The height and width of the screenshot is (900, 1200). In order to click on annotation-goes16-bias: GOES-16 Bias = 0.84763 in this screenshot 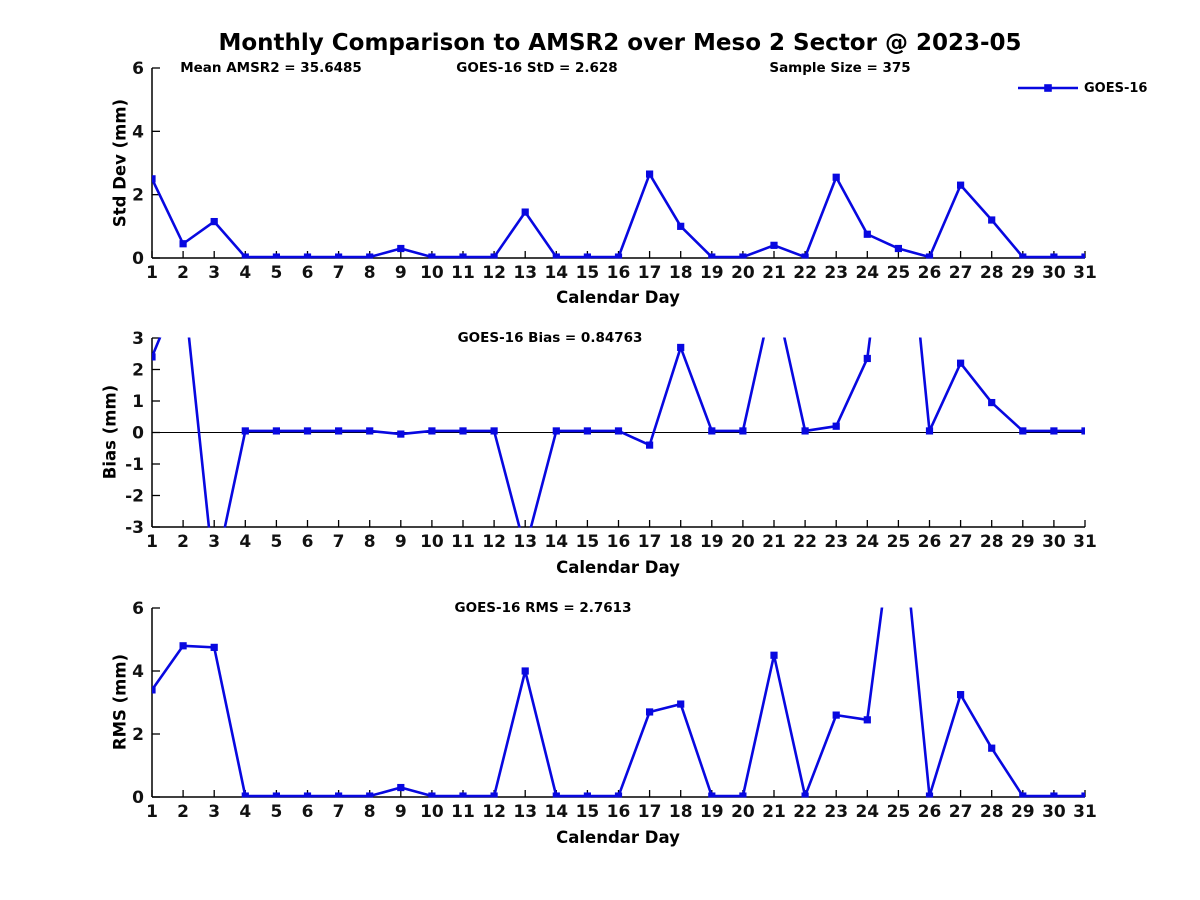, I will do `click(550, 338)`.